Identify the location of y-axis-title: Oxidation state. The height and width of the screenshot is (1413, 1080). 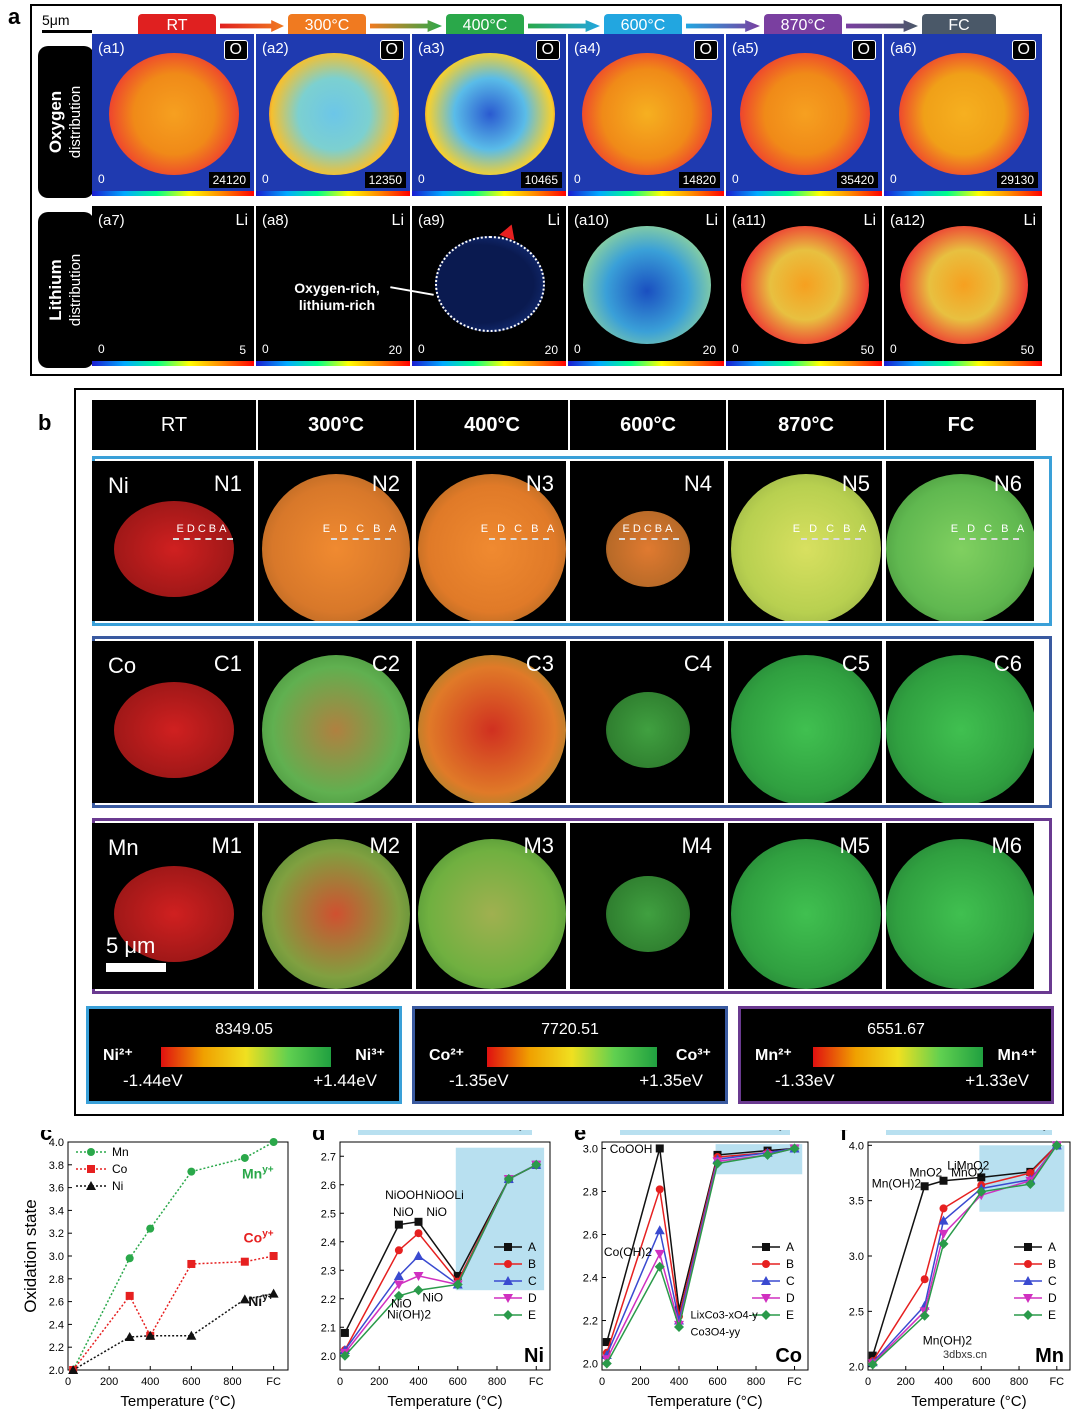
(30, 1255).